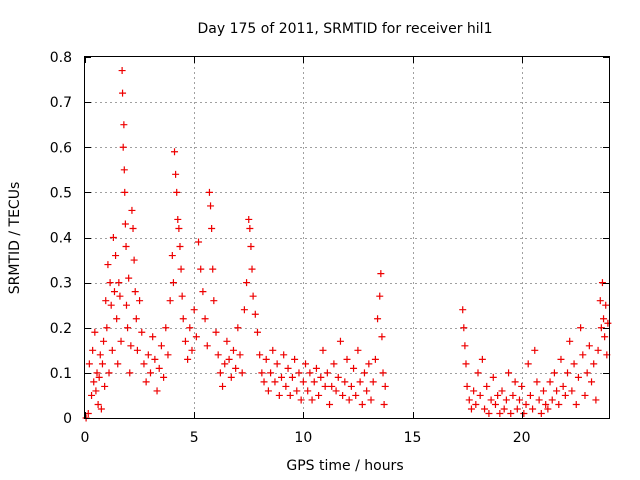  I want to click on y-tick-label: 0, so click(67, 419).